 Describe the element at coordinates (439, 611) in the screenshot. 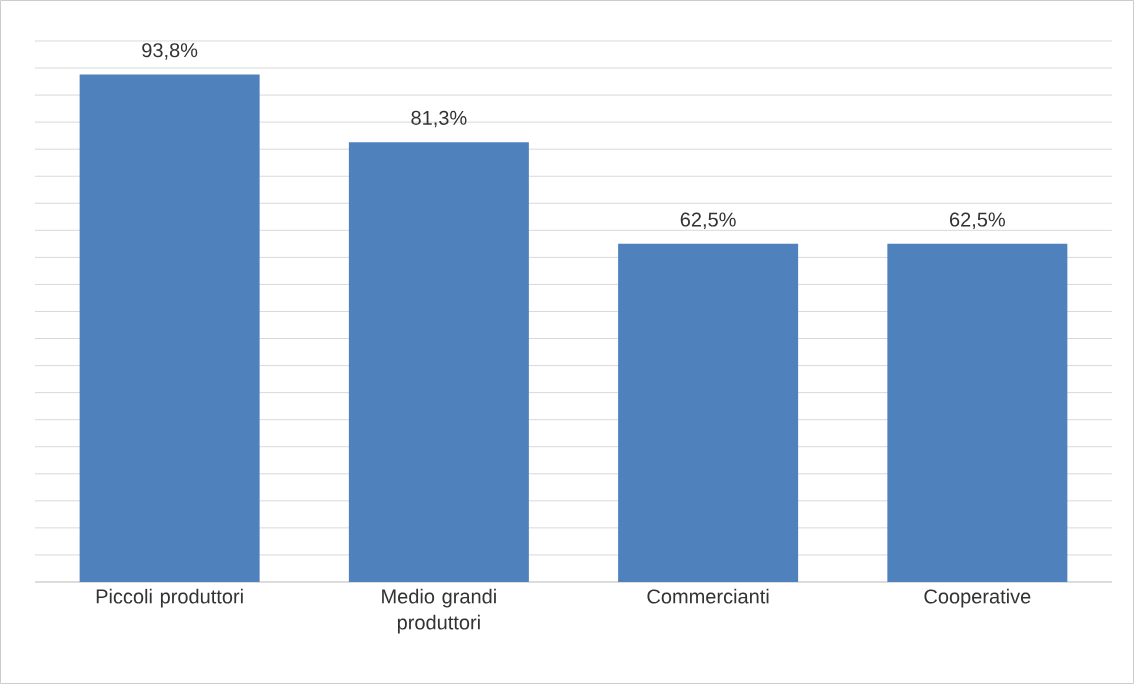

I see `x-tick-label: Medio grandi produttori` at that location.